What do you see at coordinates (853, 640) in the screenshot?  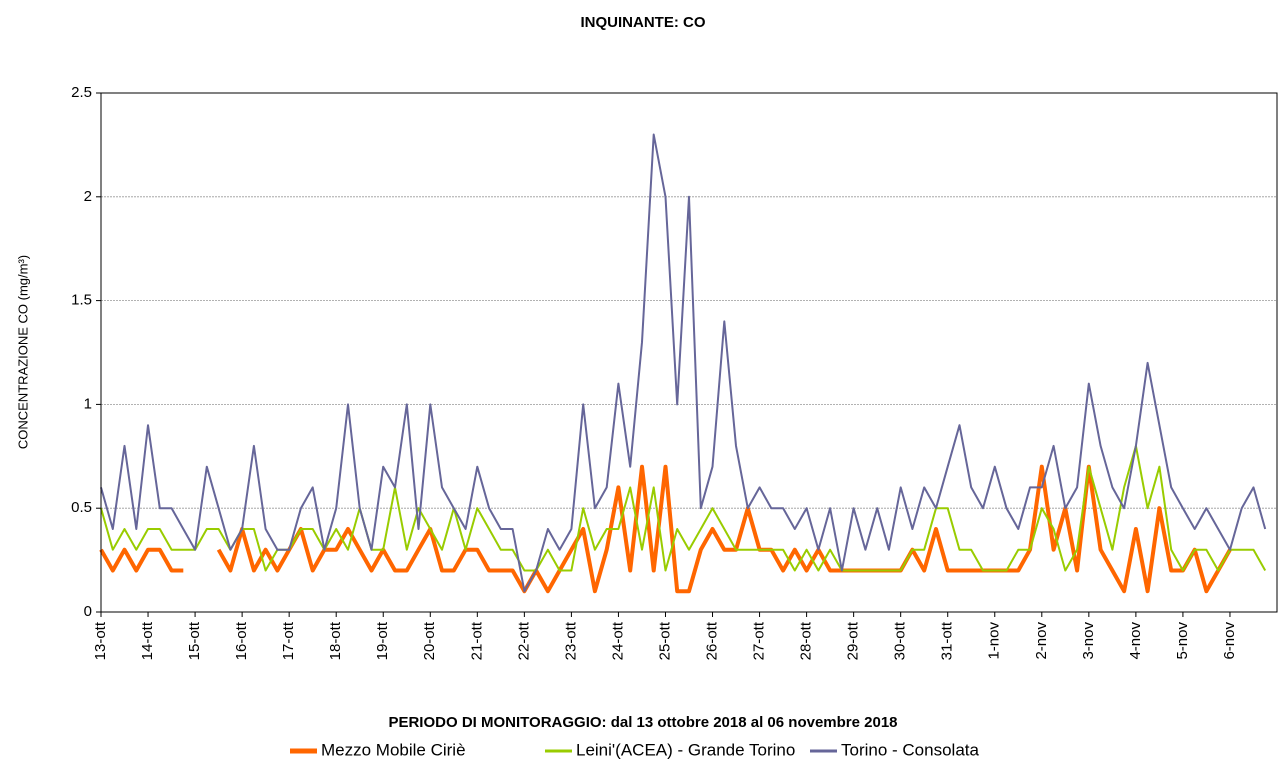 I see `x-tick-label: 29-ott` at bounding box center [853, 640].